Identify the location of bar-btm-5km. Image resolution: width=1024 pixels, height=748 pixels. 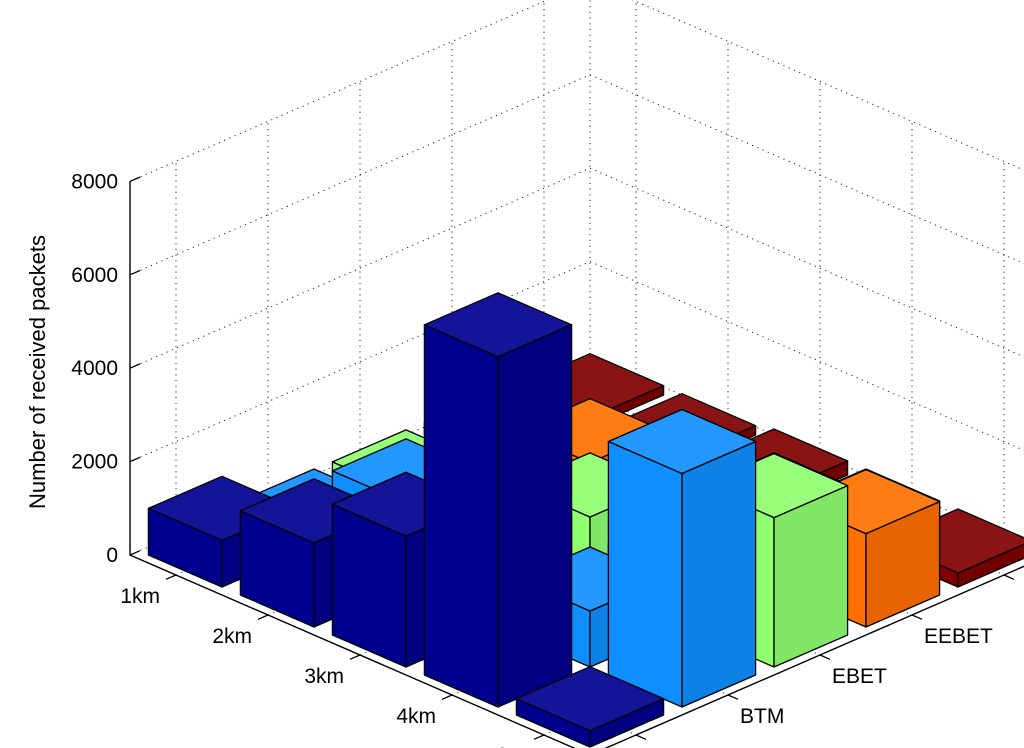
(682, 558).